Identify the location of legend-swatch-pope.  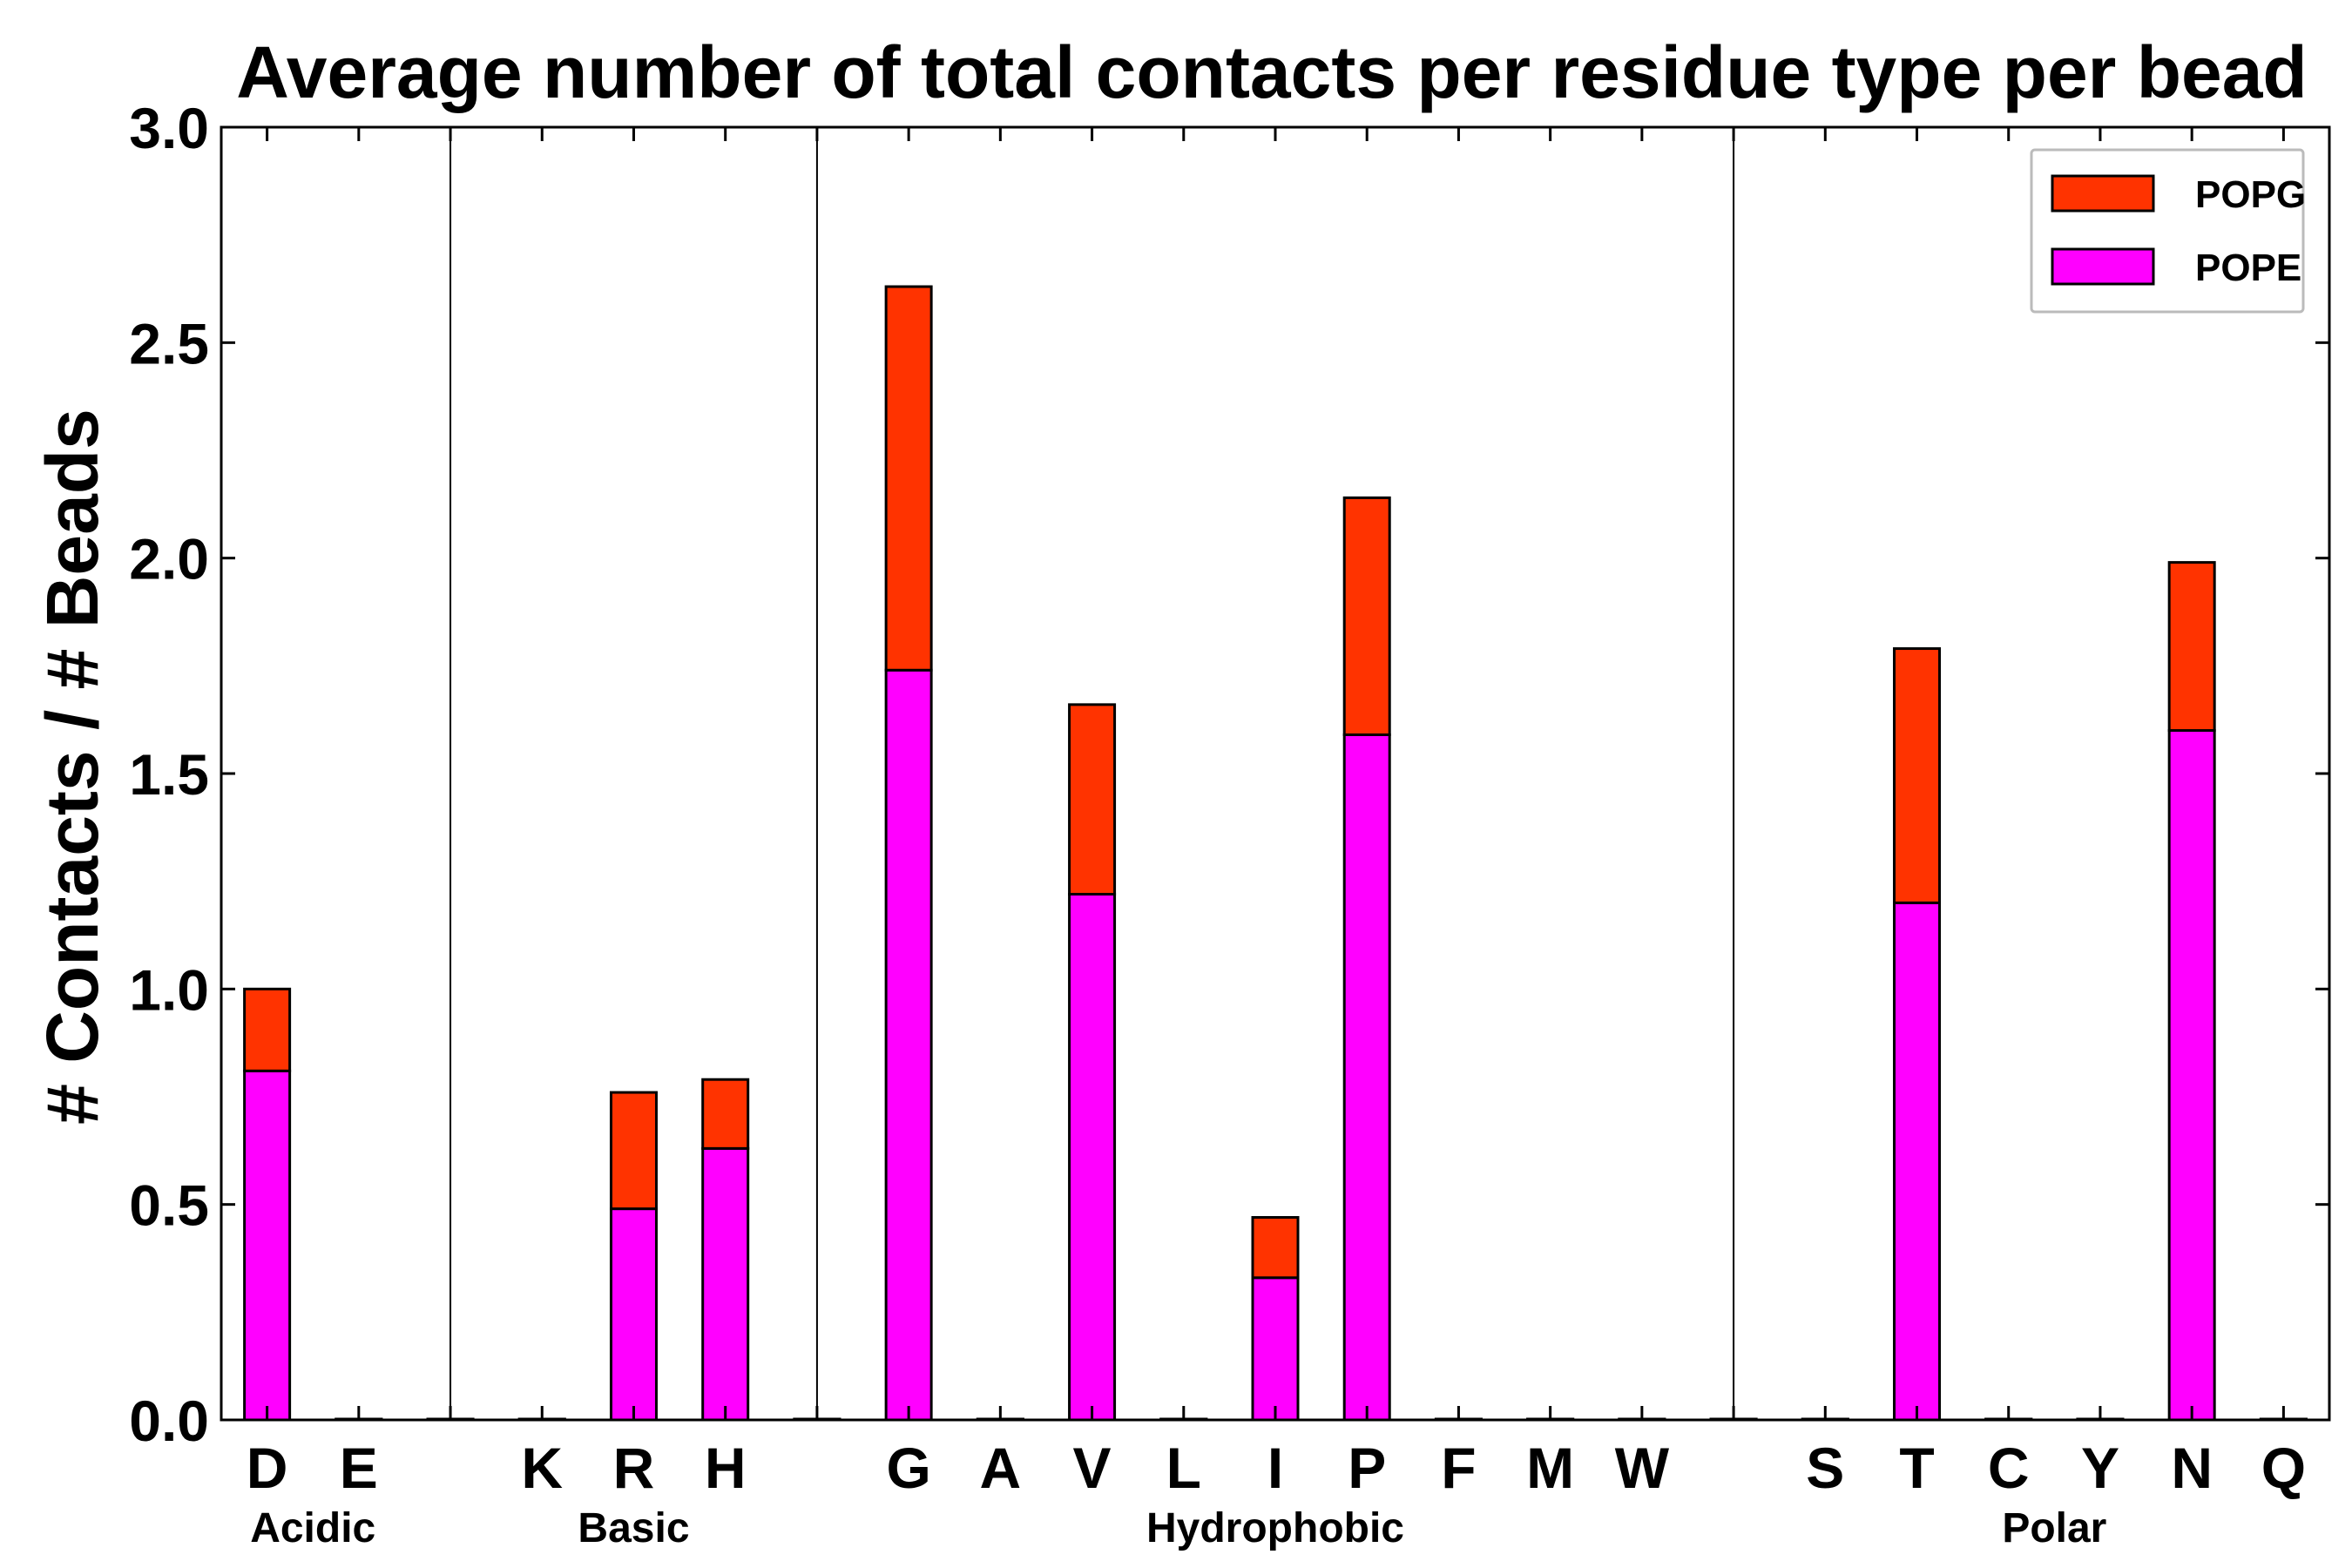
(2103, 266).